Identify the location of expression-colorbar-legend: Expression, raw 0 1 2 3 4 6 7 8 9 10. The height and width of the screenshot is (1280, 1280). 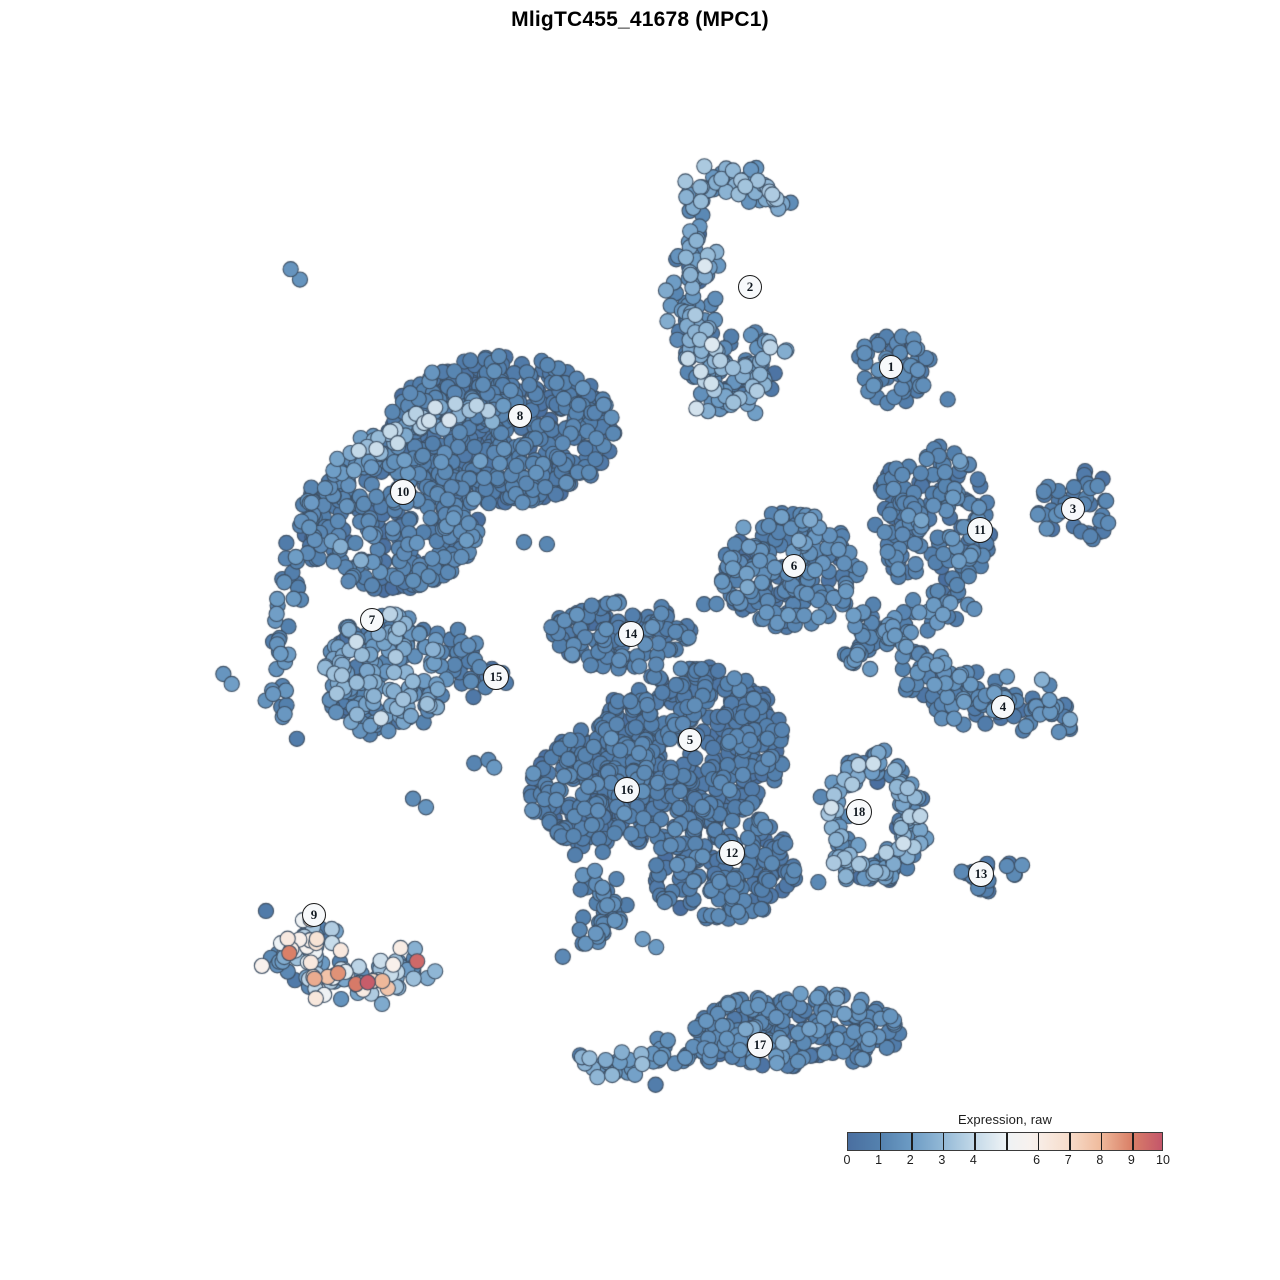
(1006, 1141).